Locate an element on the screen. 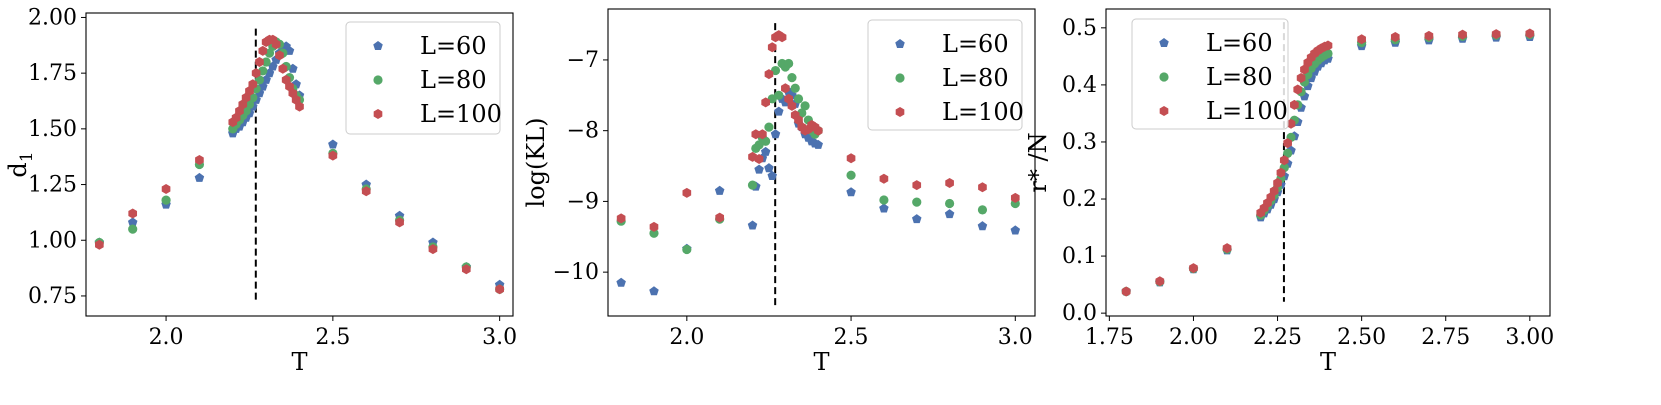 The width and height of the screenshot is (1661, 405). left-ytick-label: 1.75 is located at coordinates (52, 73).